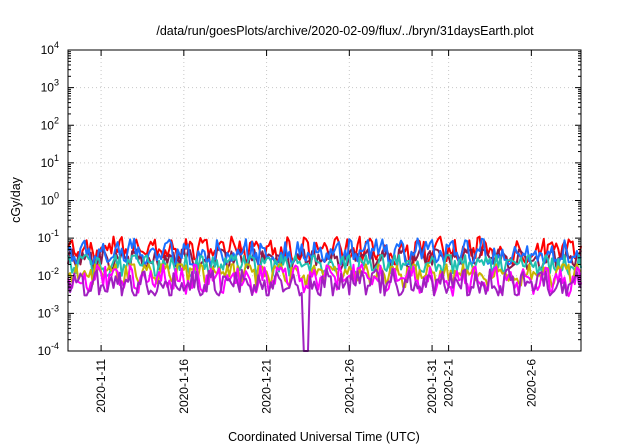 This screenshot has height=448, width=640. I want to click on y-tick-label: 10⁰, so click(50, 199).